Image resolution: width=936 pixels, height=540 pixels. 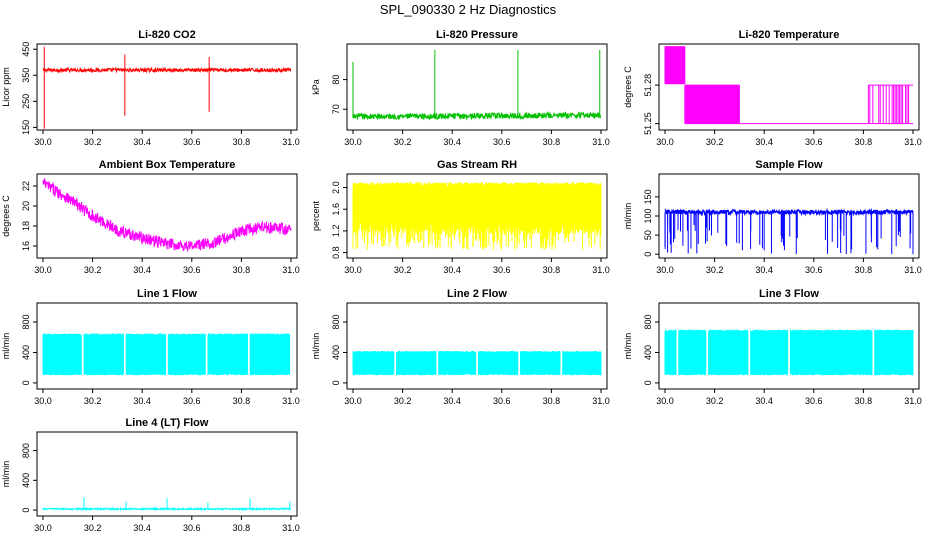 What do you see at coordinates (167, 165) in the screenshot?
I see `ambient-box-temperature-title: Ambient Box Temperature` at bounding box center [167, 165].